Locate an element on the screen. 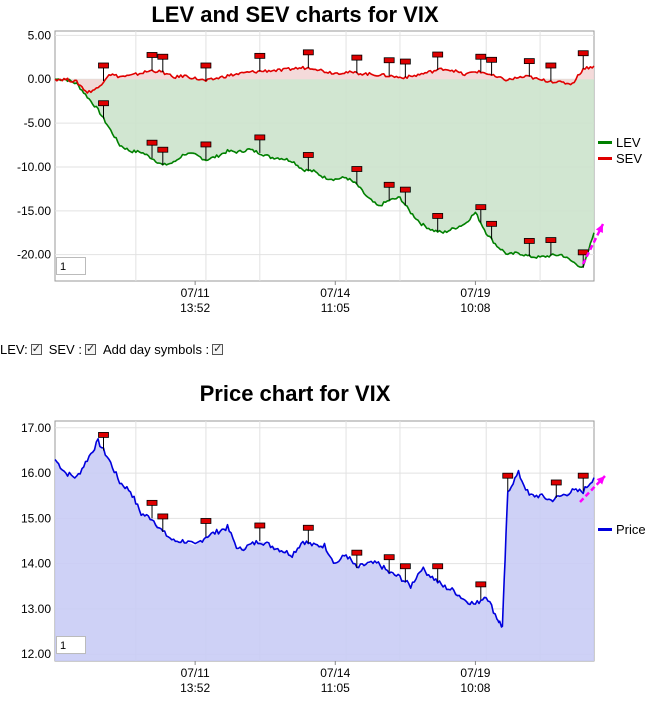 The image size is (655, 701). chart-title-price: Price chart for VIX is located at coordinates (295, 393).